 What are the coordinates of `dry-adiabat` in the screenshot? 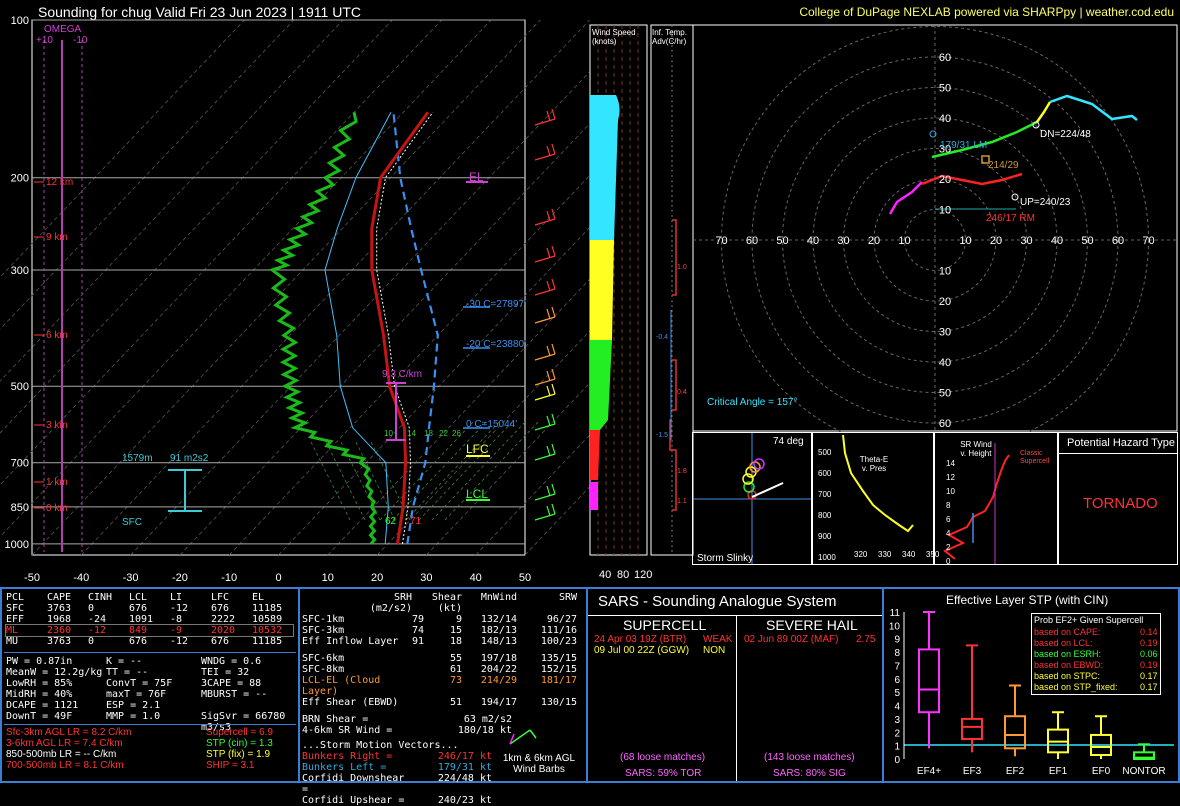 It's located at (360, 480).